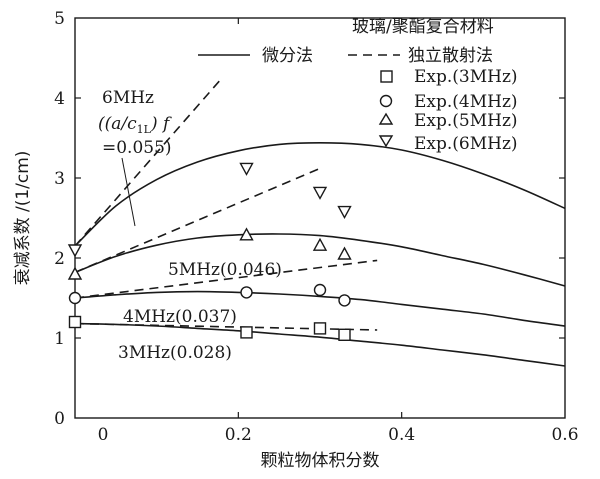  I want to click on legend-solid-label: 微分法, so click(287, 56).